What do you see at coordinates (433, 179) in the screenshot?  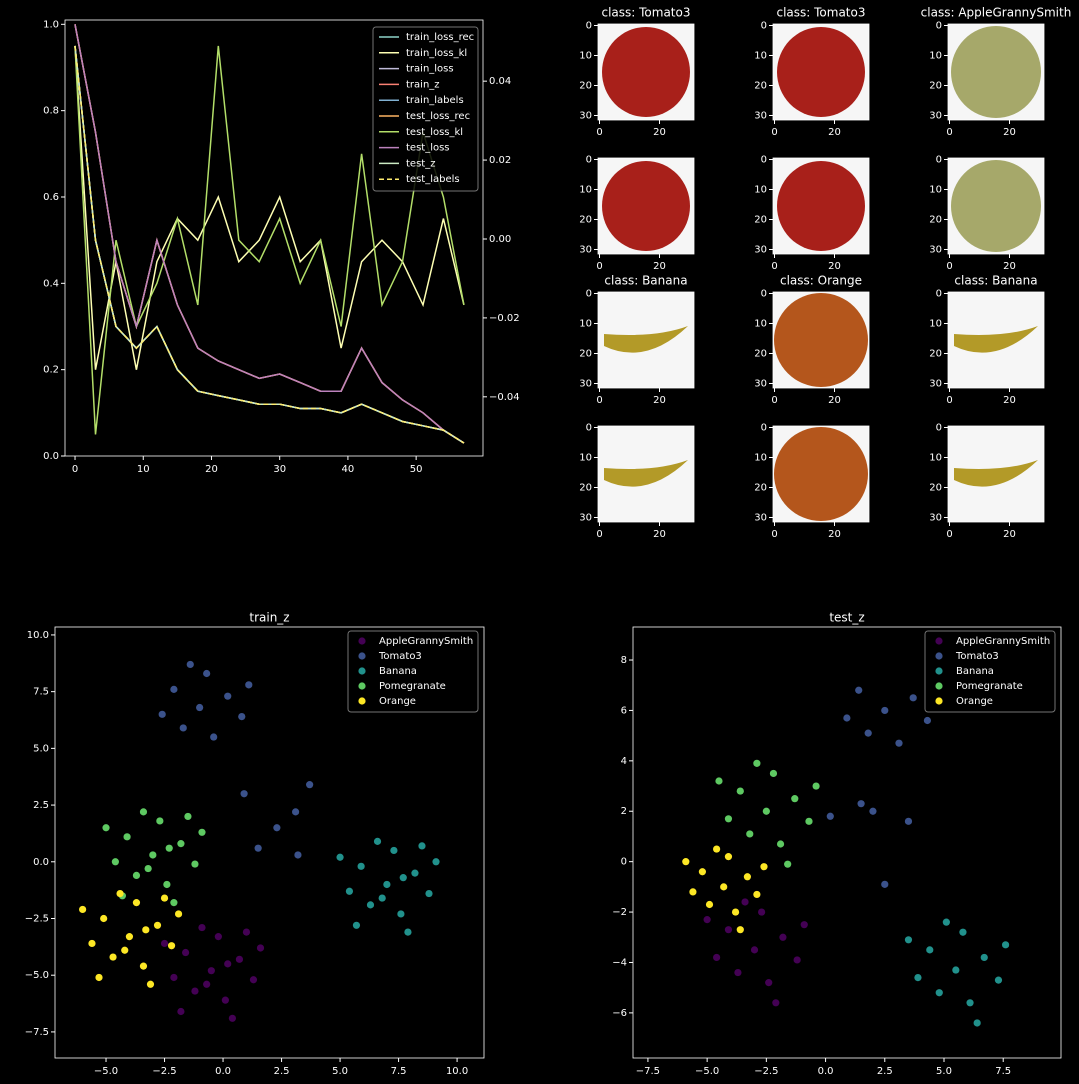 I see `legend-label: test_labels` at bounding box center [433, 179].